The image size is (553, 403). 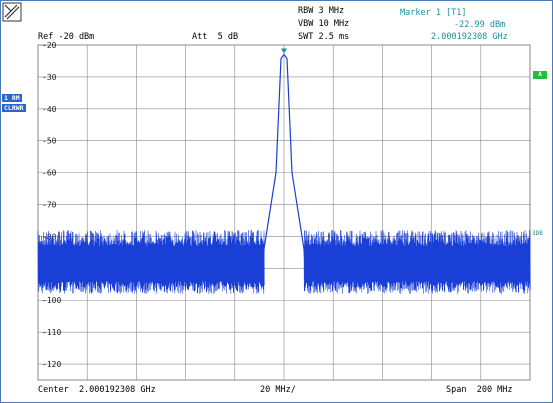 I want to click on signal-peak-trace, so click(x=284, y=167).